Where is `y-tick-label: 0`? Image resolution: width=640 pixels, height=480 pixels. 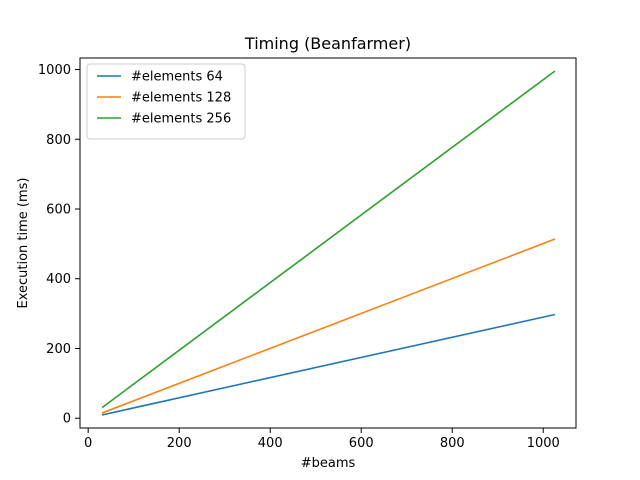 y-tick-label: 0 is located at coordinates (67, 419).